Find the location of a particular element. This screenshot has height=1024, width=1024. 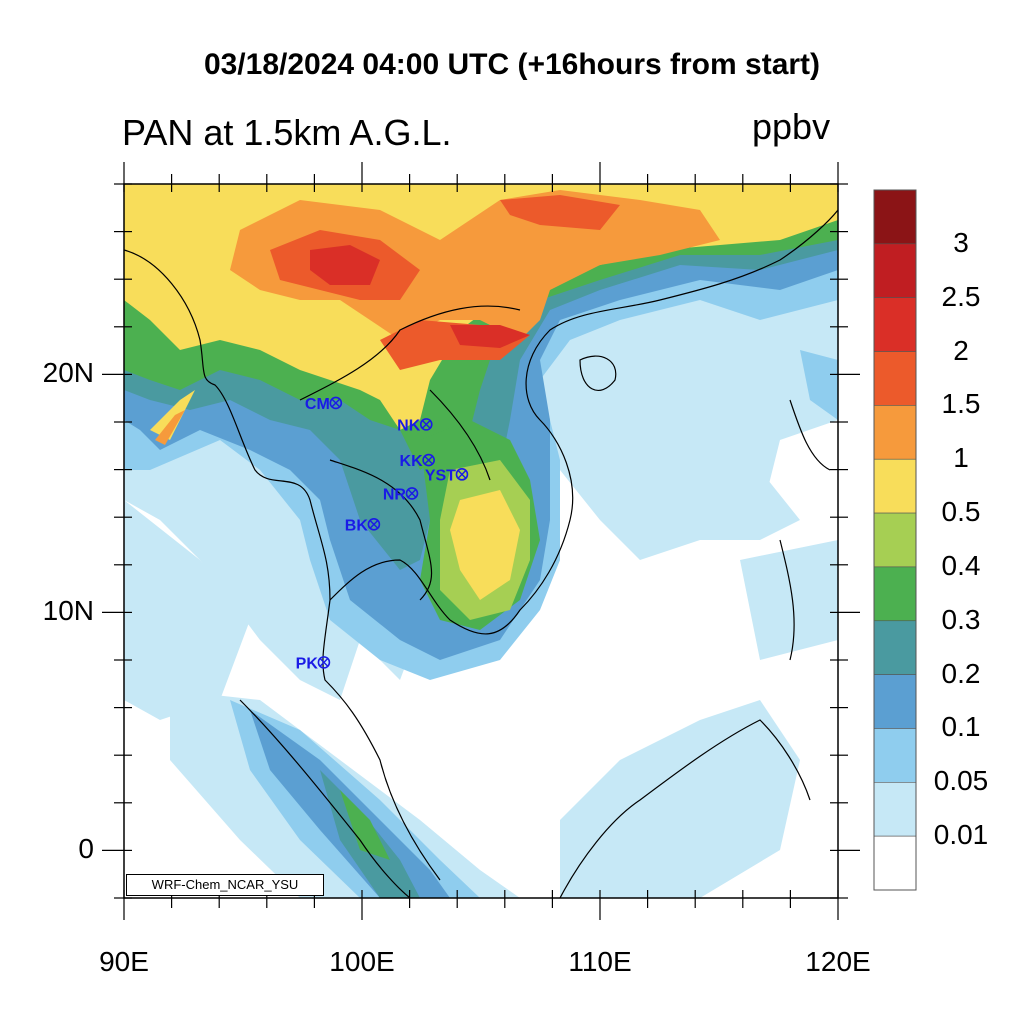

station-marker: YST is located at coordinates (447, 475).